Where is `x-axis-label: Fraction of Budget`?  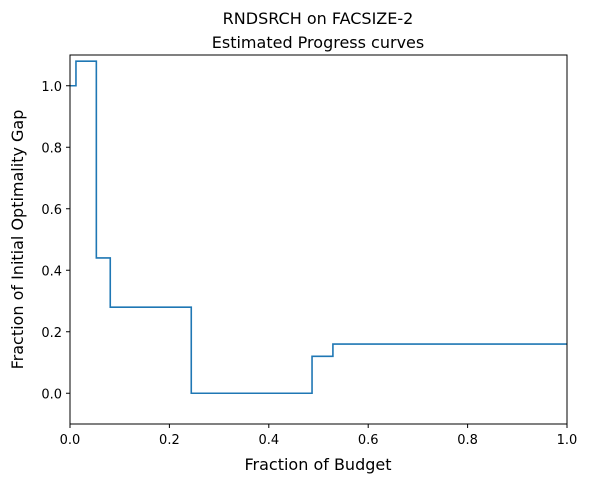 x-axis-label: Fraction of Budget is located at coordinates (317, 464).